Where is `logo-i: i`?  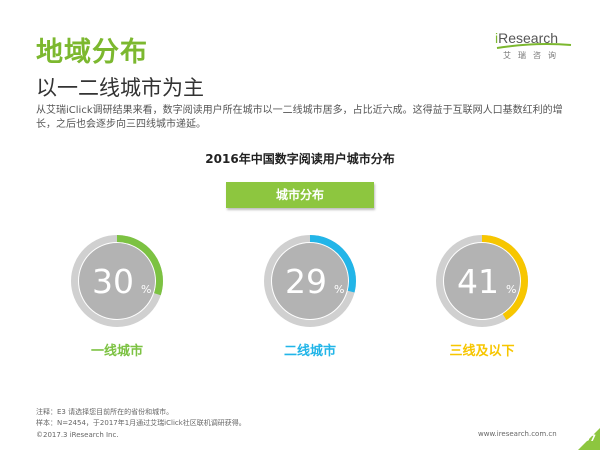
logo-i: i is located at coordinates (497, 38).